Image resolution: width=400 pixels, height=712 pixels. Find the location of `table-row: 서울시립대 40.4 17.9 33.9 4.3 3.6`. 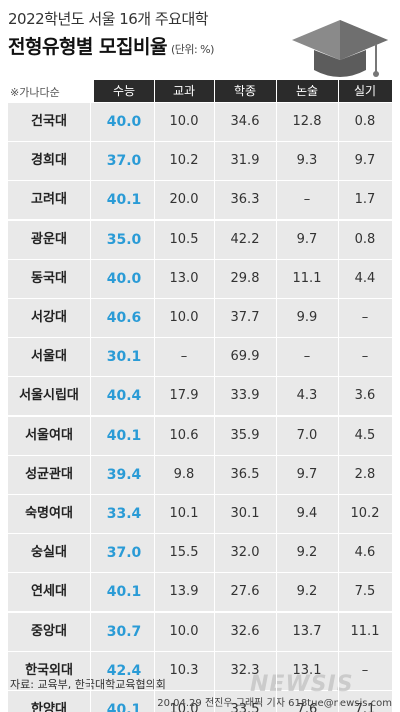

table-row: 서울시립대 40.4 17.9 33.9 4.3 3.6 is located at coordinates (200, 396).